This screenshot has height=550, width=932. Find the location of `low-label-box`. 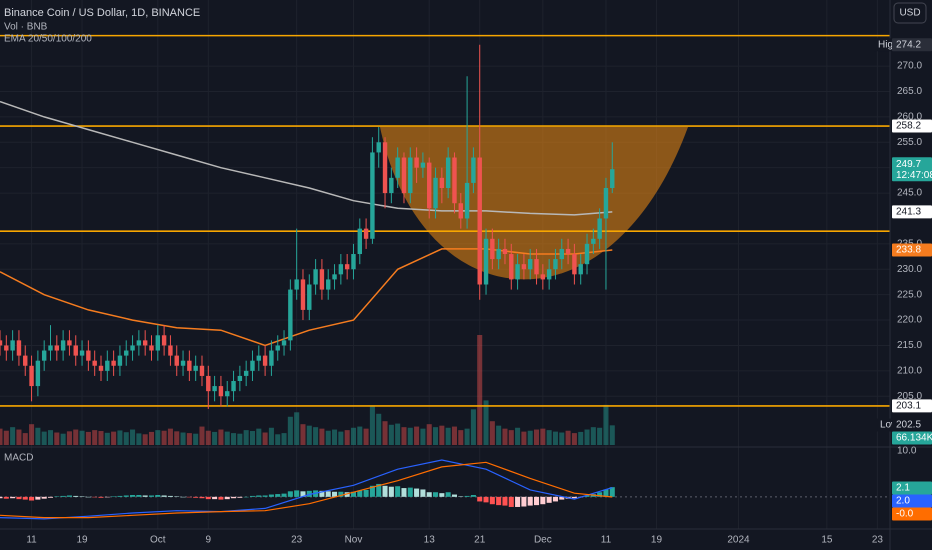

low-label-box is located at coordinates (884, 425).